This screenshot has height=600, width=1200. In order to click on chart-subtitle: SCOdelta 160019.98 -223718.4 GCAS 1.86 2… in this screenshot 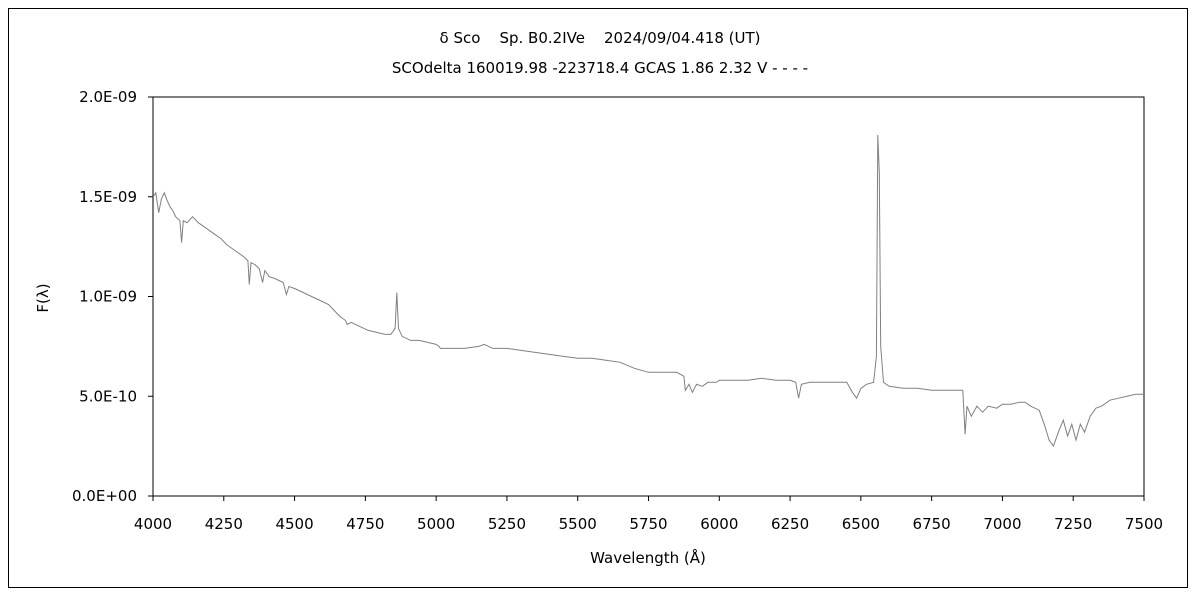, I will do `click(600, 68)`.